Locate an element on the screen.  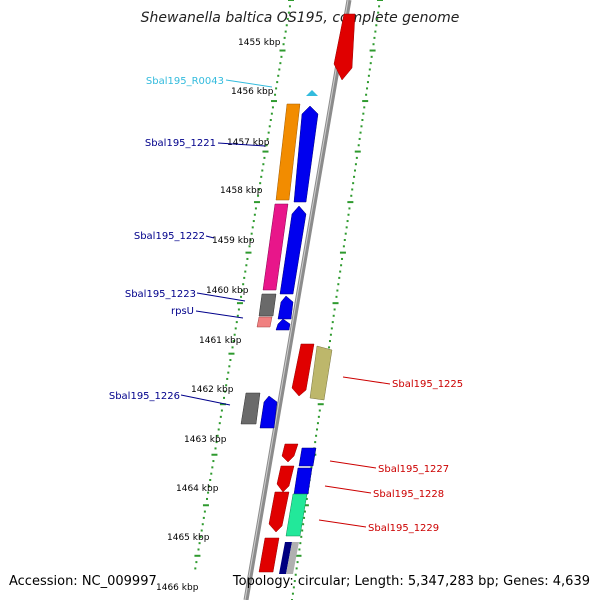
gene-arrow-bottom-navy is located at coordinates (285, 558).